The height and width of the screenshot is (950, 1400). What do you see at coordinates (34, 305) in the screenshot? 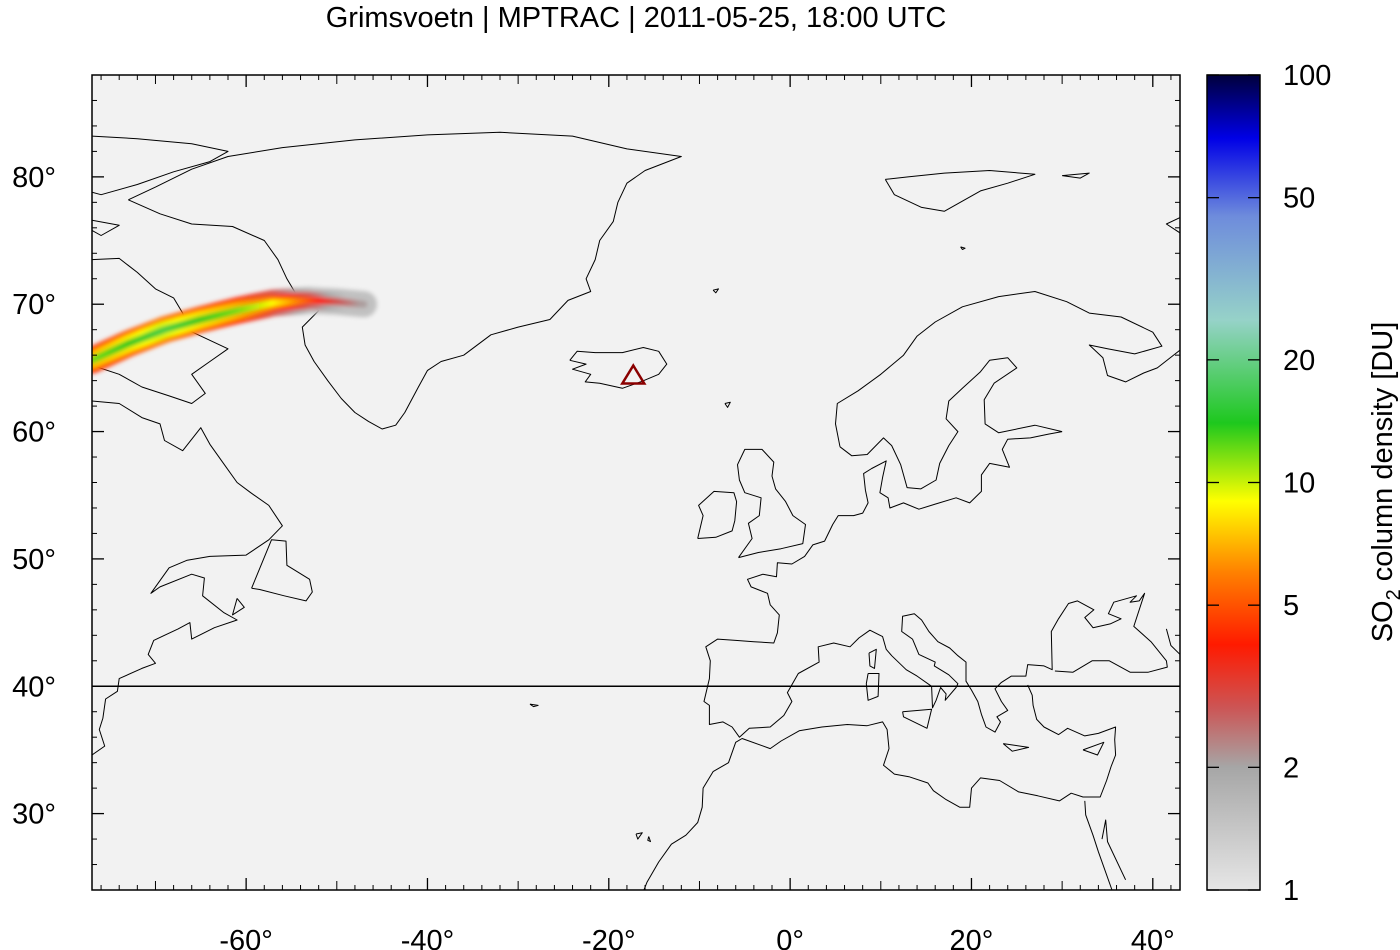
I see `y-tick-label: 70°` at bounding box center [34, 305].